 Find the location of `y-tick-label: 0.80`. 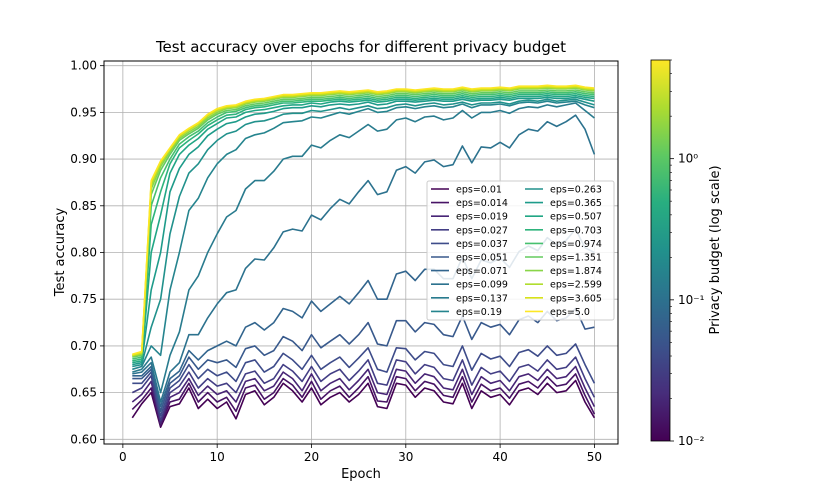

y-tick-label: 0.80 is located at coordinates (83, 253).